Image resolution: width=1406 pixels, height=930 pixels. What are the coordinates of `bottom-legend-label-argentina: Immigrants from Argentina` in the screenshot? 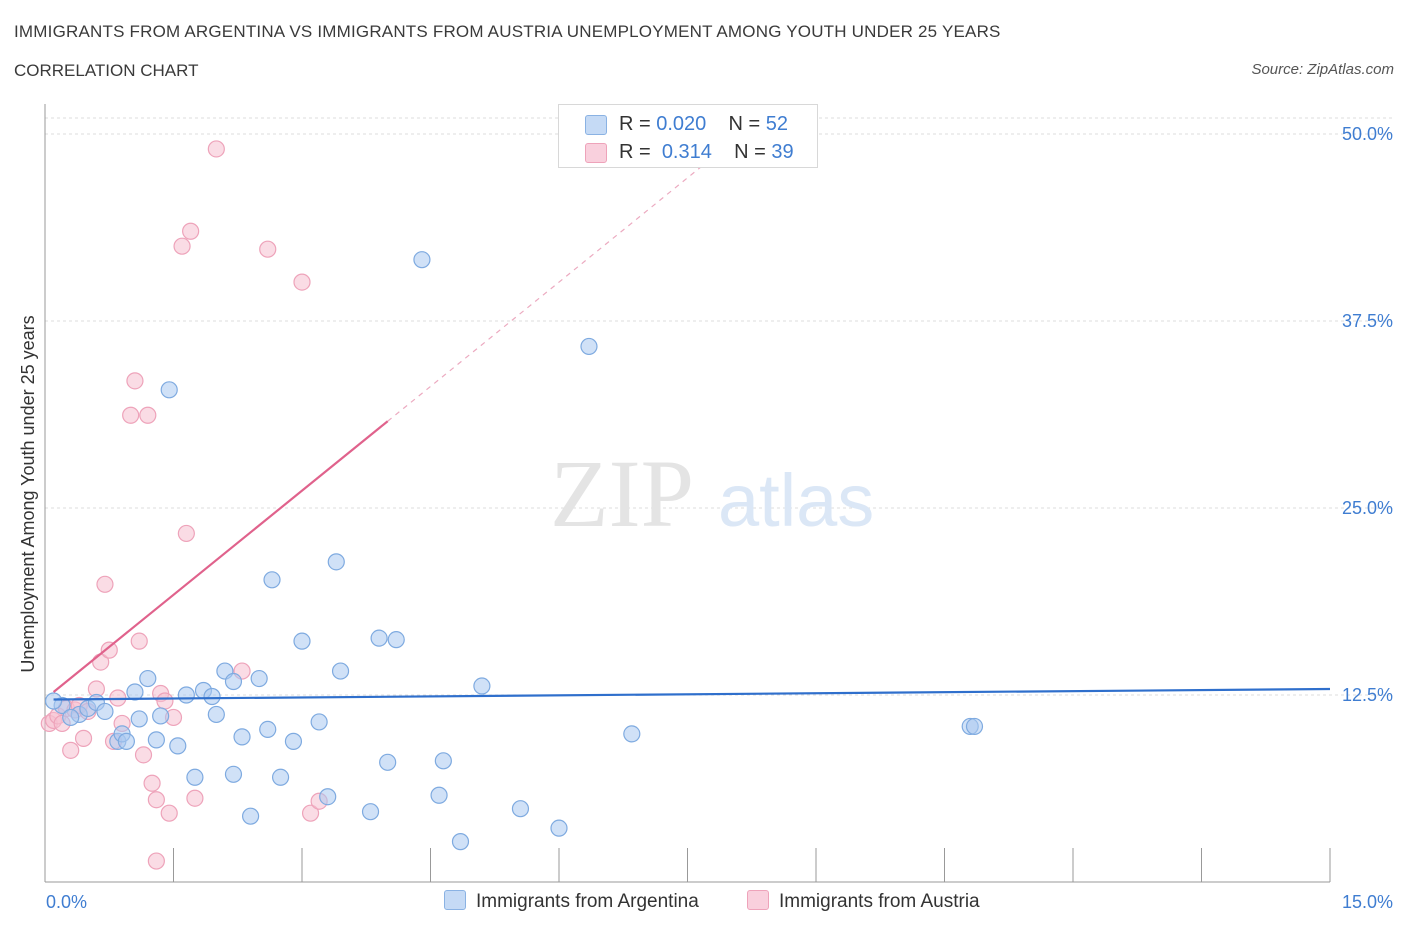 It's located at (587, 901).